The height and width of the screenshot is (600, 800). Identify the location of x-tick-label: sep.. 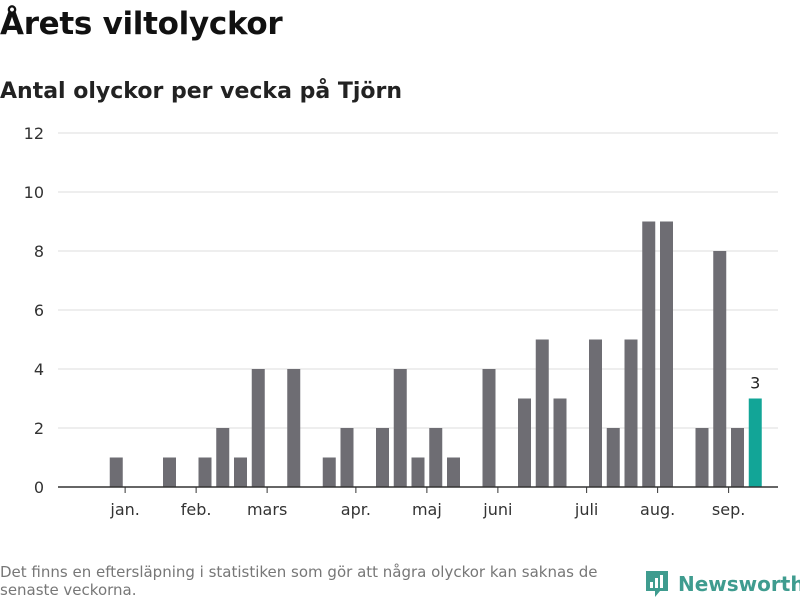
(728, 509).